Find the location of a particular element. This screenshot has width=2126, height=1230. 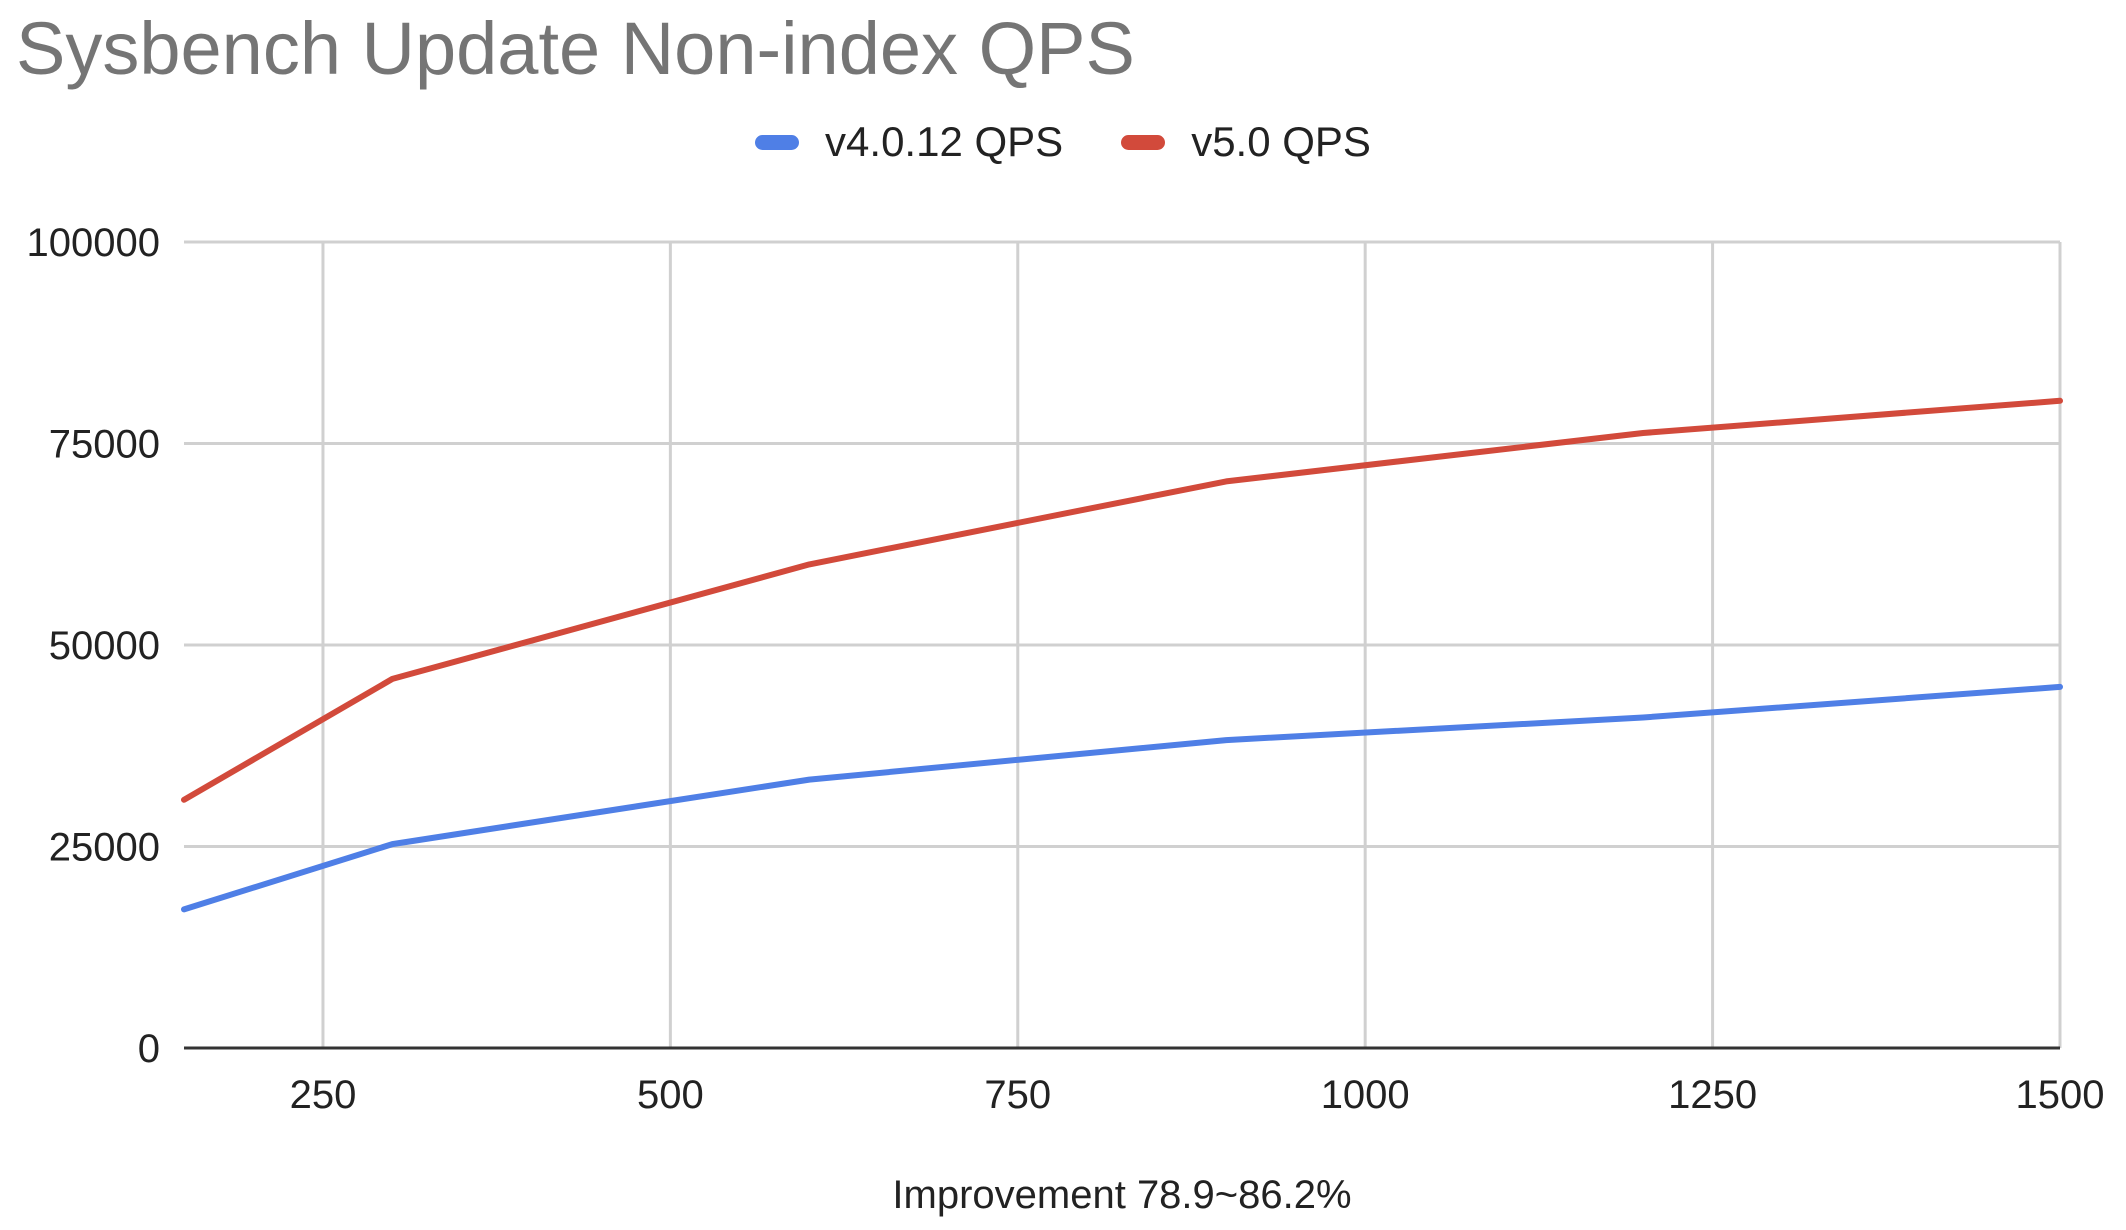

y-tick-label: 50000 is located at coordinates (104, 646).